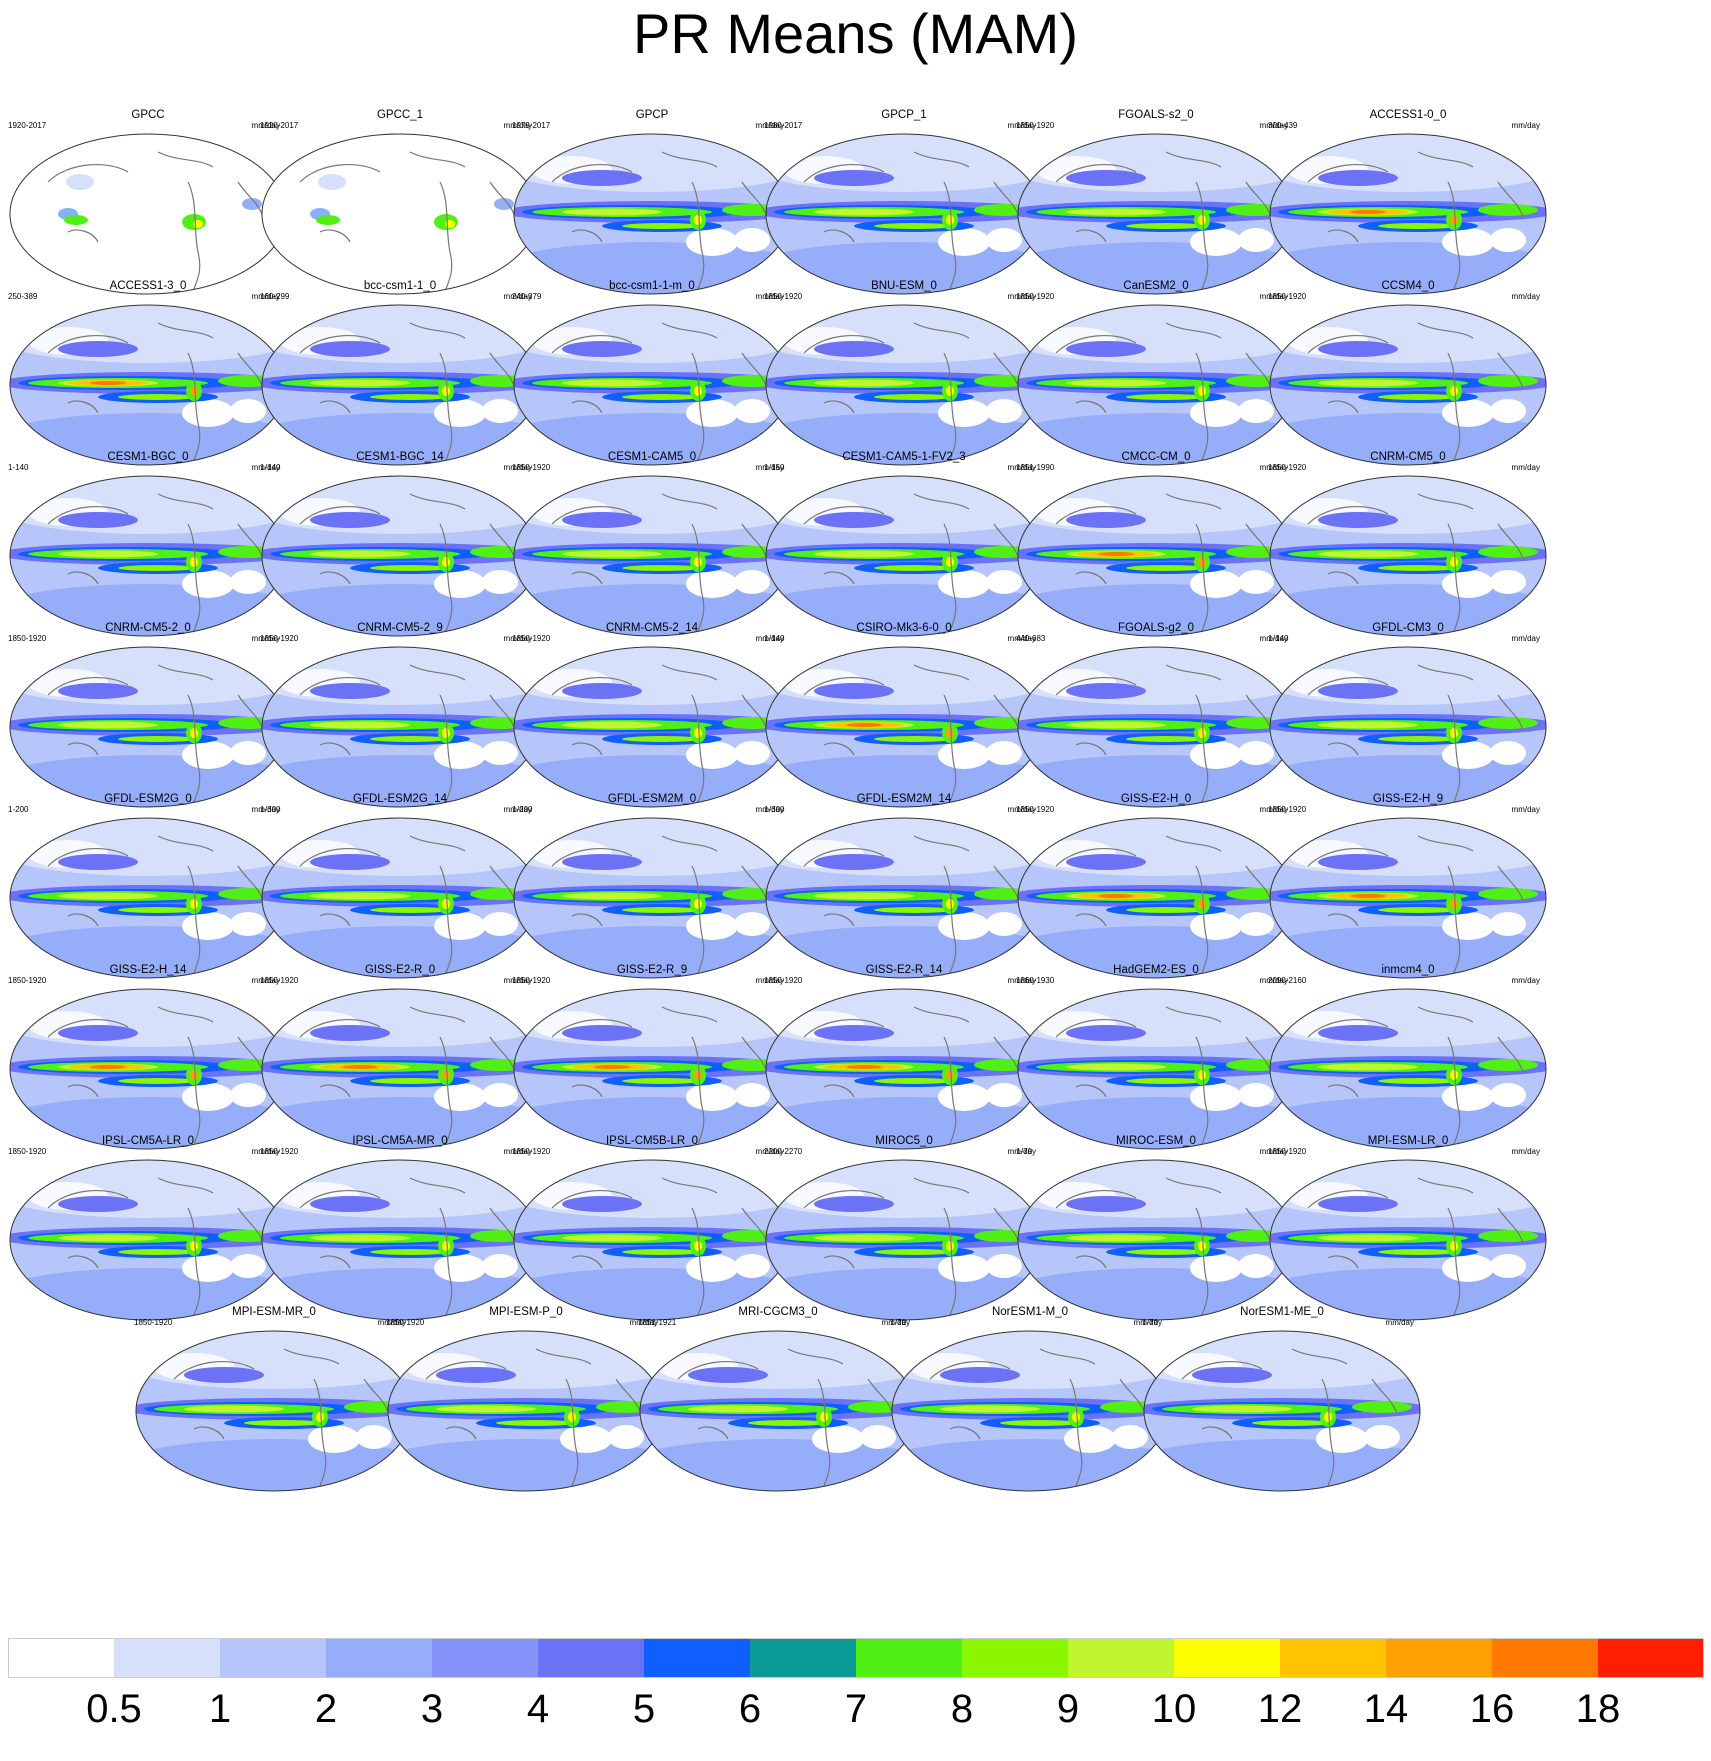  I want to click on panel-title: ACCESS1-3_0, so click(148, 286).